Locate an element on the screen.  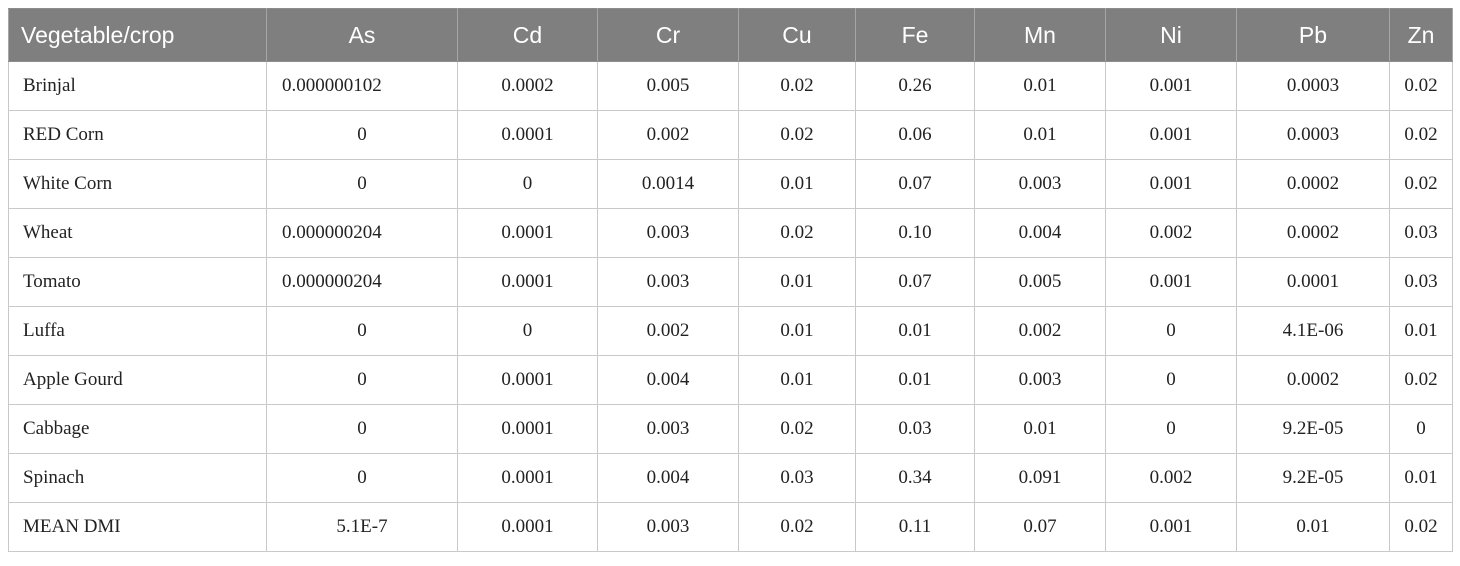
column-header-pb: Pb is located at coordinates (1313, 35).